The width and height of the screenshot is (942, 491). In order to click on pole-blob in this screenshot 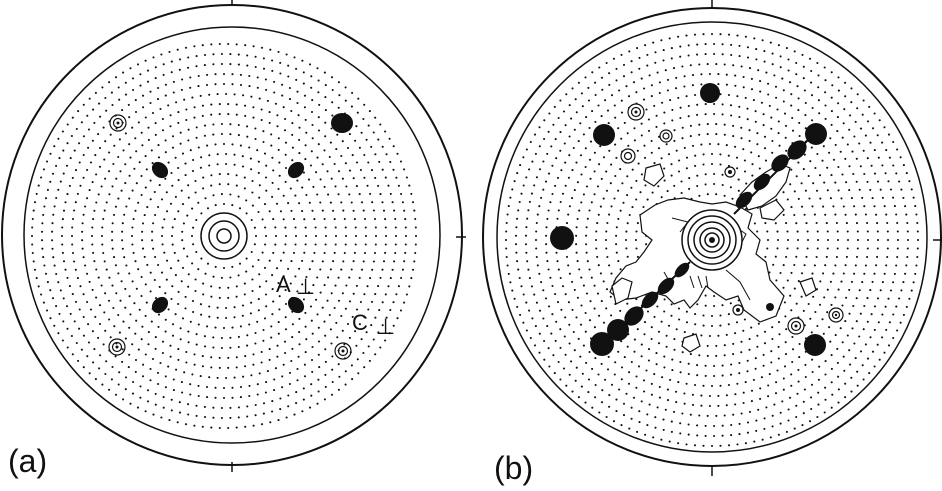, I will do `click(160, 305)`.